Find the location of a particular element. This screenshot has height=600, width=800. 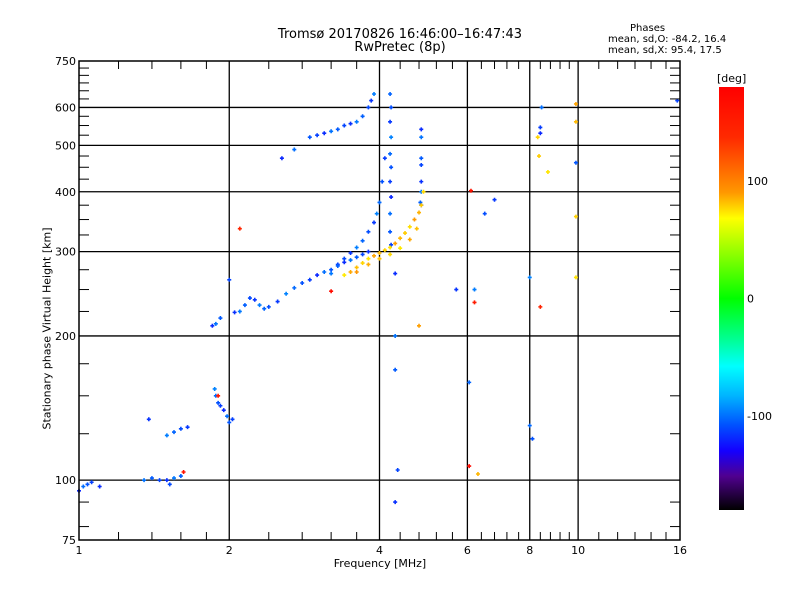

legend-line-o: mean, sd,O: -84.2, 16.4 is located at coordinates (667, 39).